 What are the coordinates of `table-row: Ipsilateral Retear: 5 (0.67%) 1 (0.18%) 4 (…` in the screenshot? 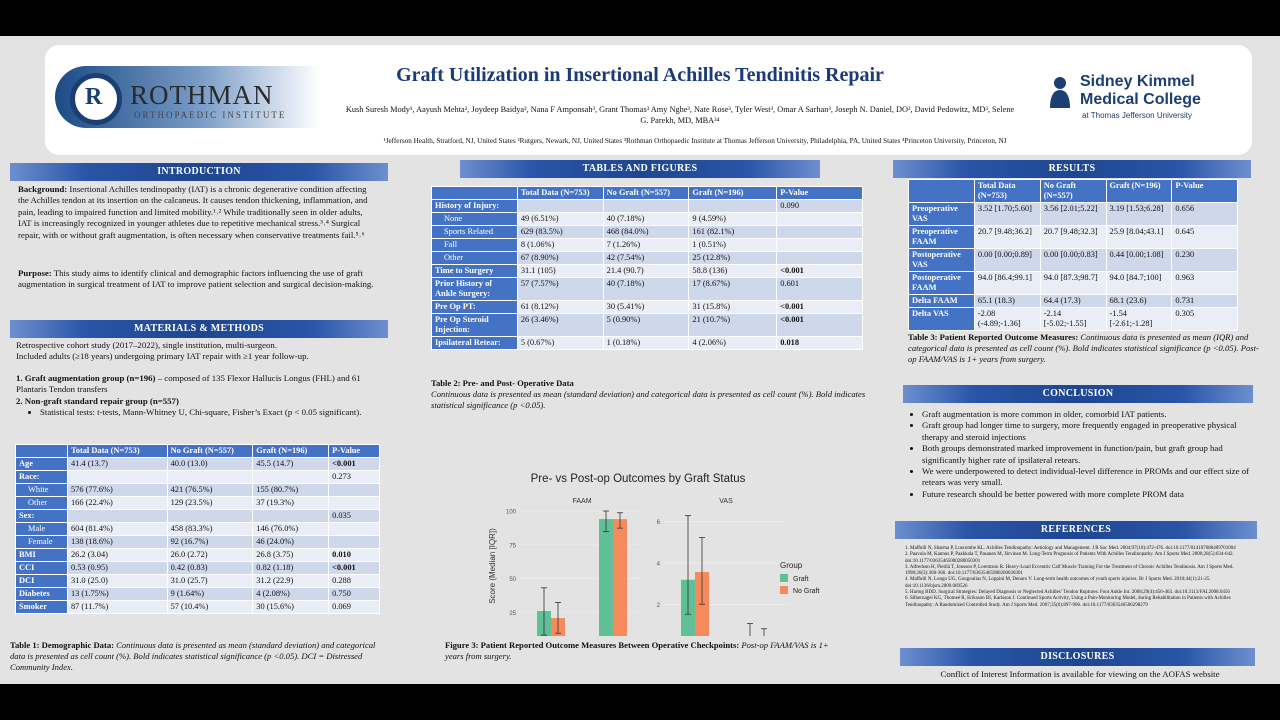 It's located at (647, 343).